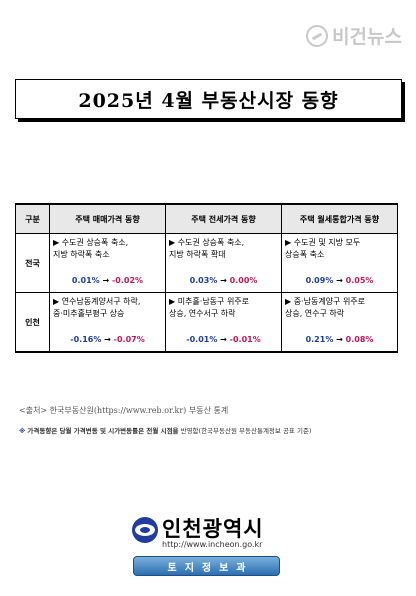  What do you see at coordinates (223, 263) in the screenshot?
I see `table-cell: ▶ 수도권 상승폭 축소, 지방 하락폭 확대 0.03% → 0.00%` at bounding box center [223, 263].